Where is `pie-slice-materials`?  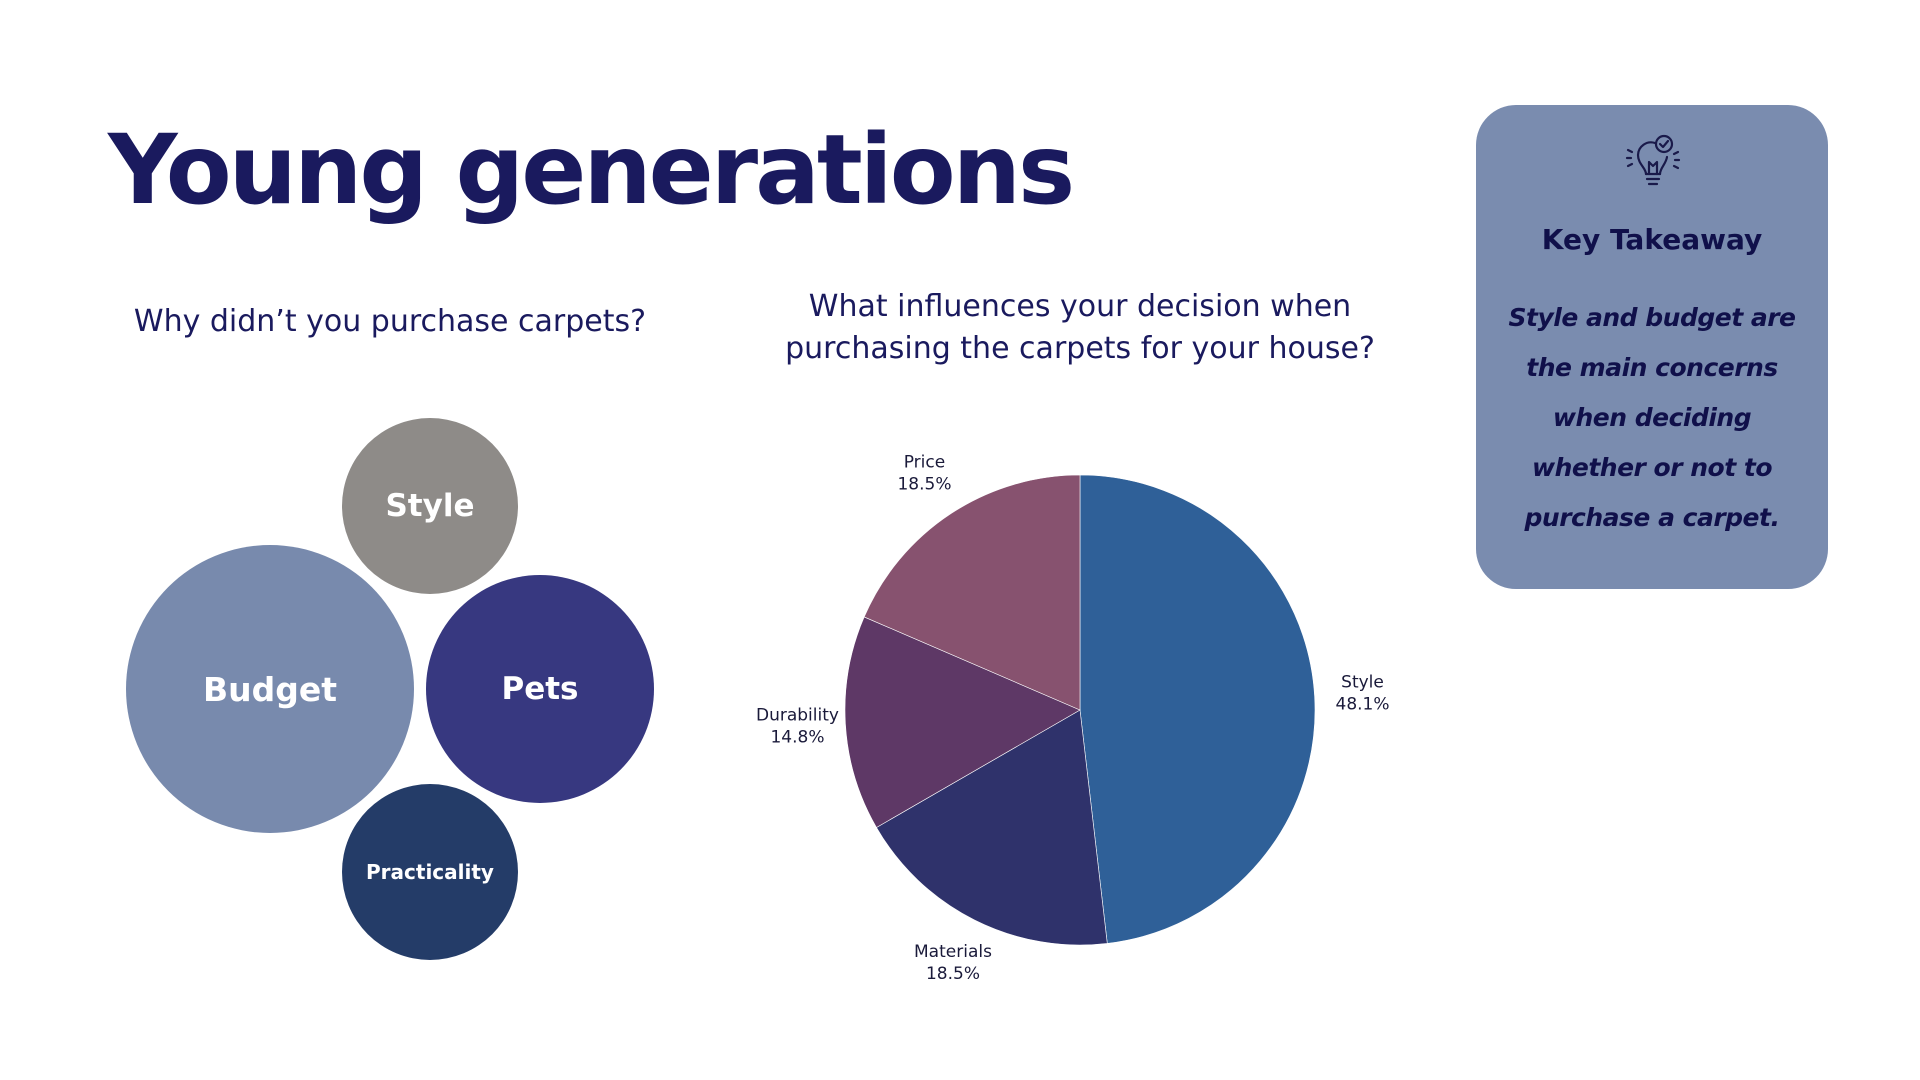
pie-slice-materials is located at coordinates (992, 827).